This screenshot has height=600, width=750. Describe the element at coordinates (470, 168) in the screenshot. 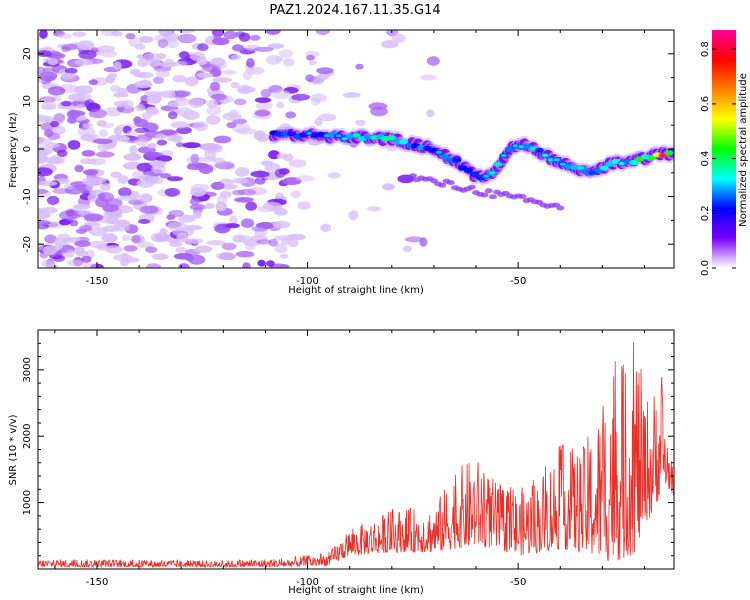

I see `signal-ridge` at that location.